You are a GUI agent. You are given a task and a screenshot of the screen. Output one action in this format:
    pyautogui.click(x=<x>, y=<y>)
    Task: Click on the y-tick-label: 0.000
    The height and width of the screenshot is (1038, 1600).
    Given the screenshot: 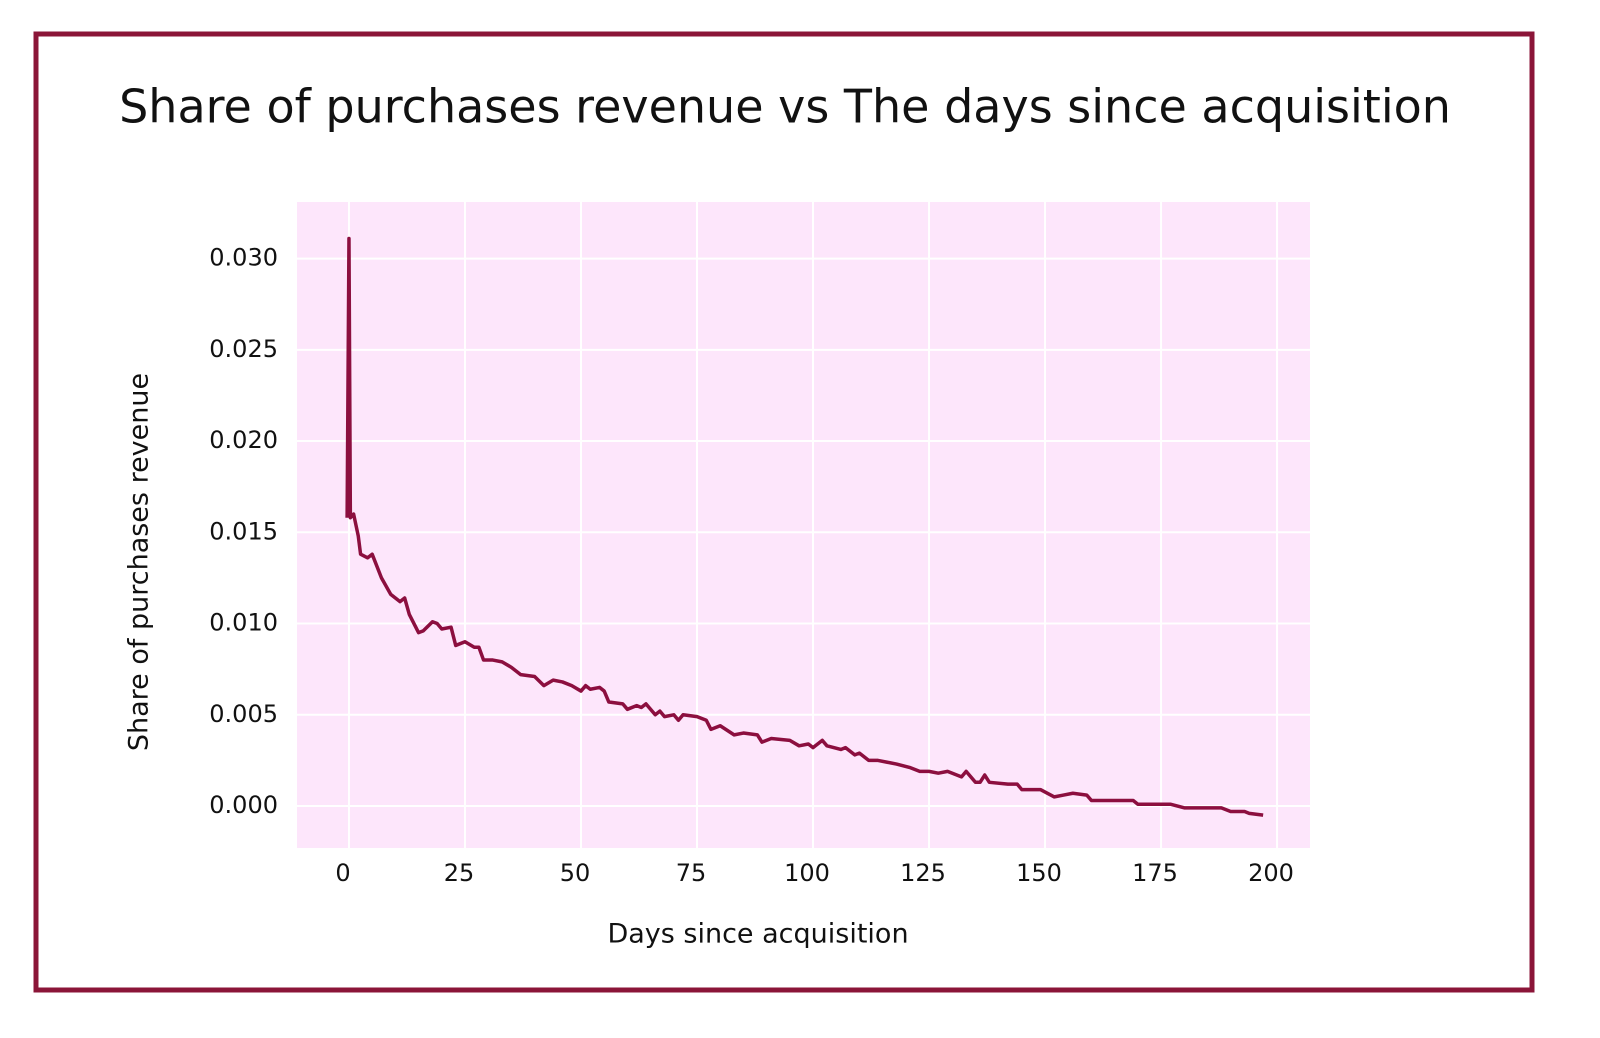 What is the action you would take?
    pyautogui.click(x=243, y=805)
    